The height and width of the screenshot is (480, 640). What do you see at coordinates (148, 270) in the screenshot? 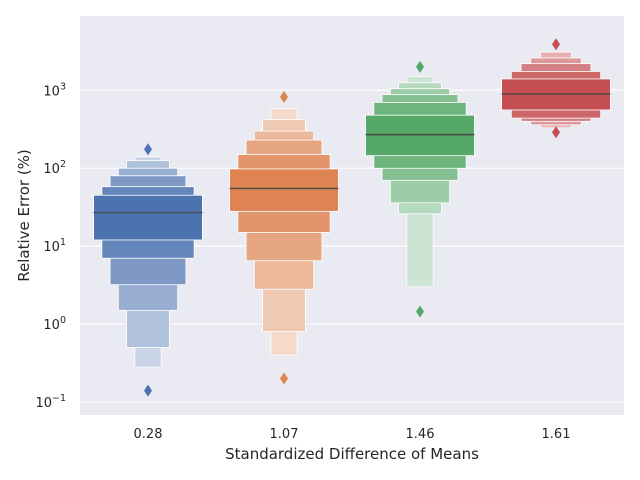
I see `boxen-group-0.28` at bounding box center [148, 270].